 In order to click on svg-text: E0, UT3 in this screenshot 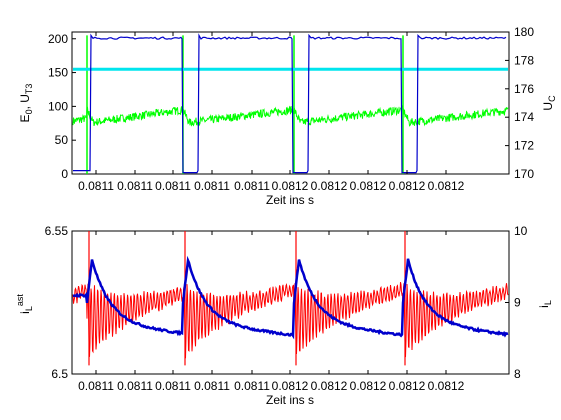, I will do `click(26, 103)`.